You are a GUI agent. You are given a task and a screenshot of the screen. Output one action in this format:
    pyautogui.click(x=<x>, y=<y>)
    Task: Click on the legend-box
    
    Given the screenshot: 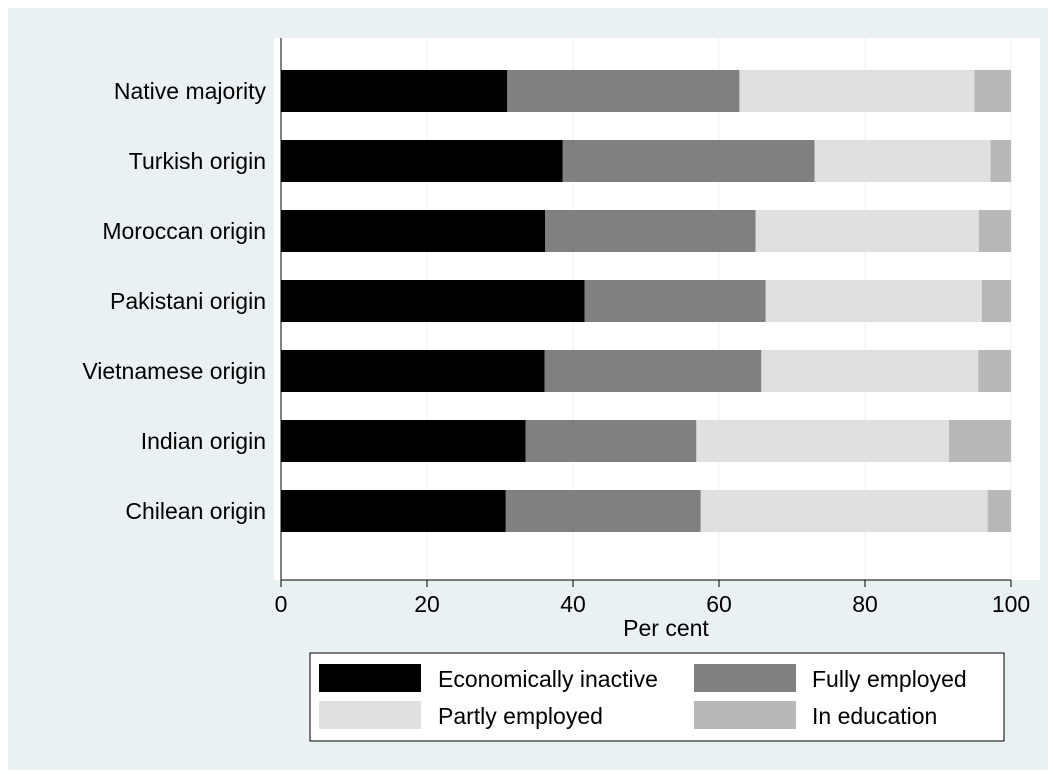 What is the action you would take?
    pyautogui.click(x=657, y=697)
    